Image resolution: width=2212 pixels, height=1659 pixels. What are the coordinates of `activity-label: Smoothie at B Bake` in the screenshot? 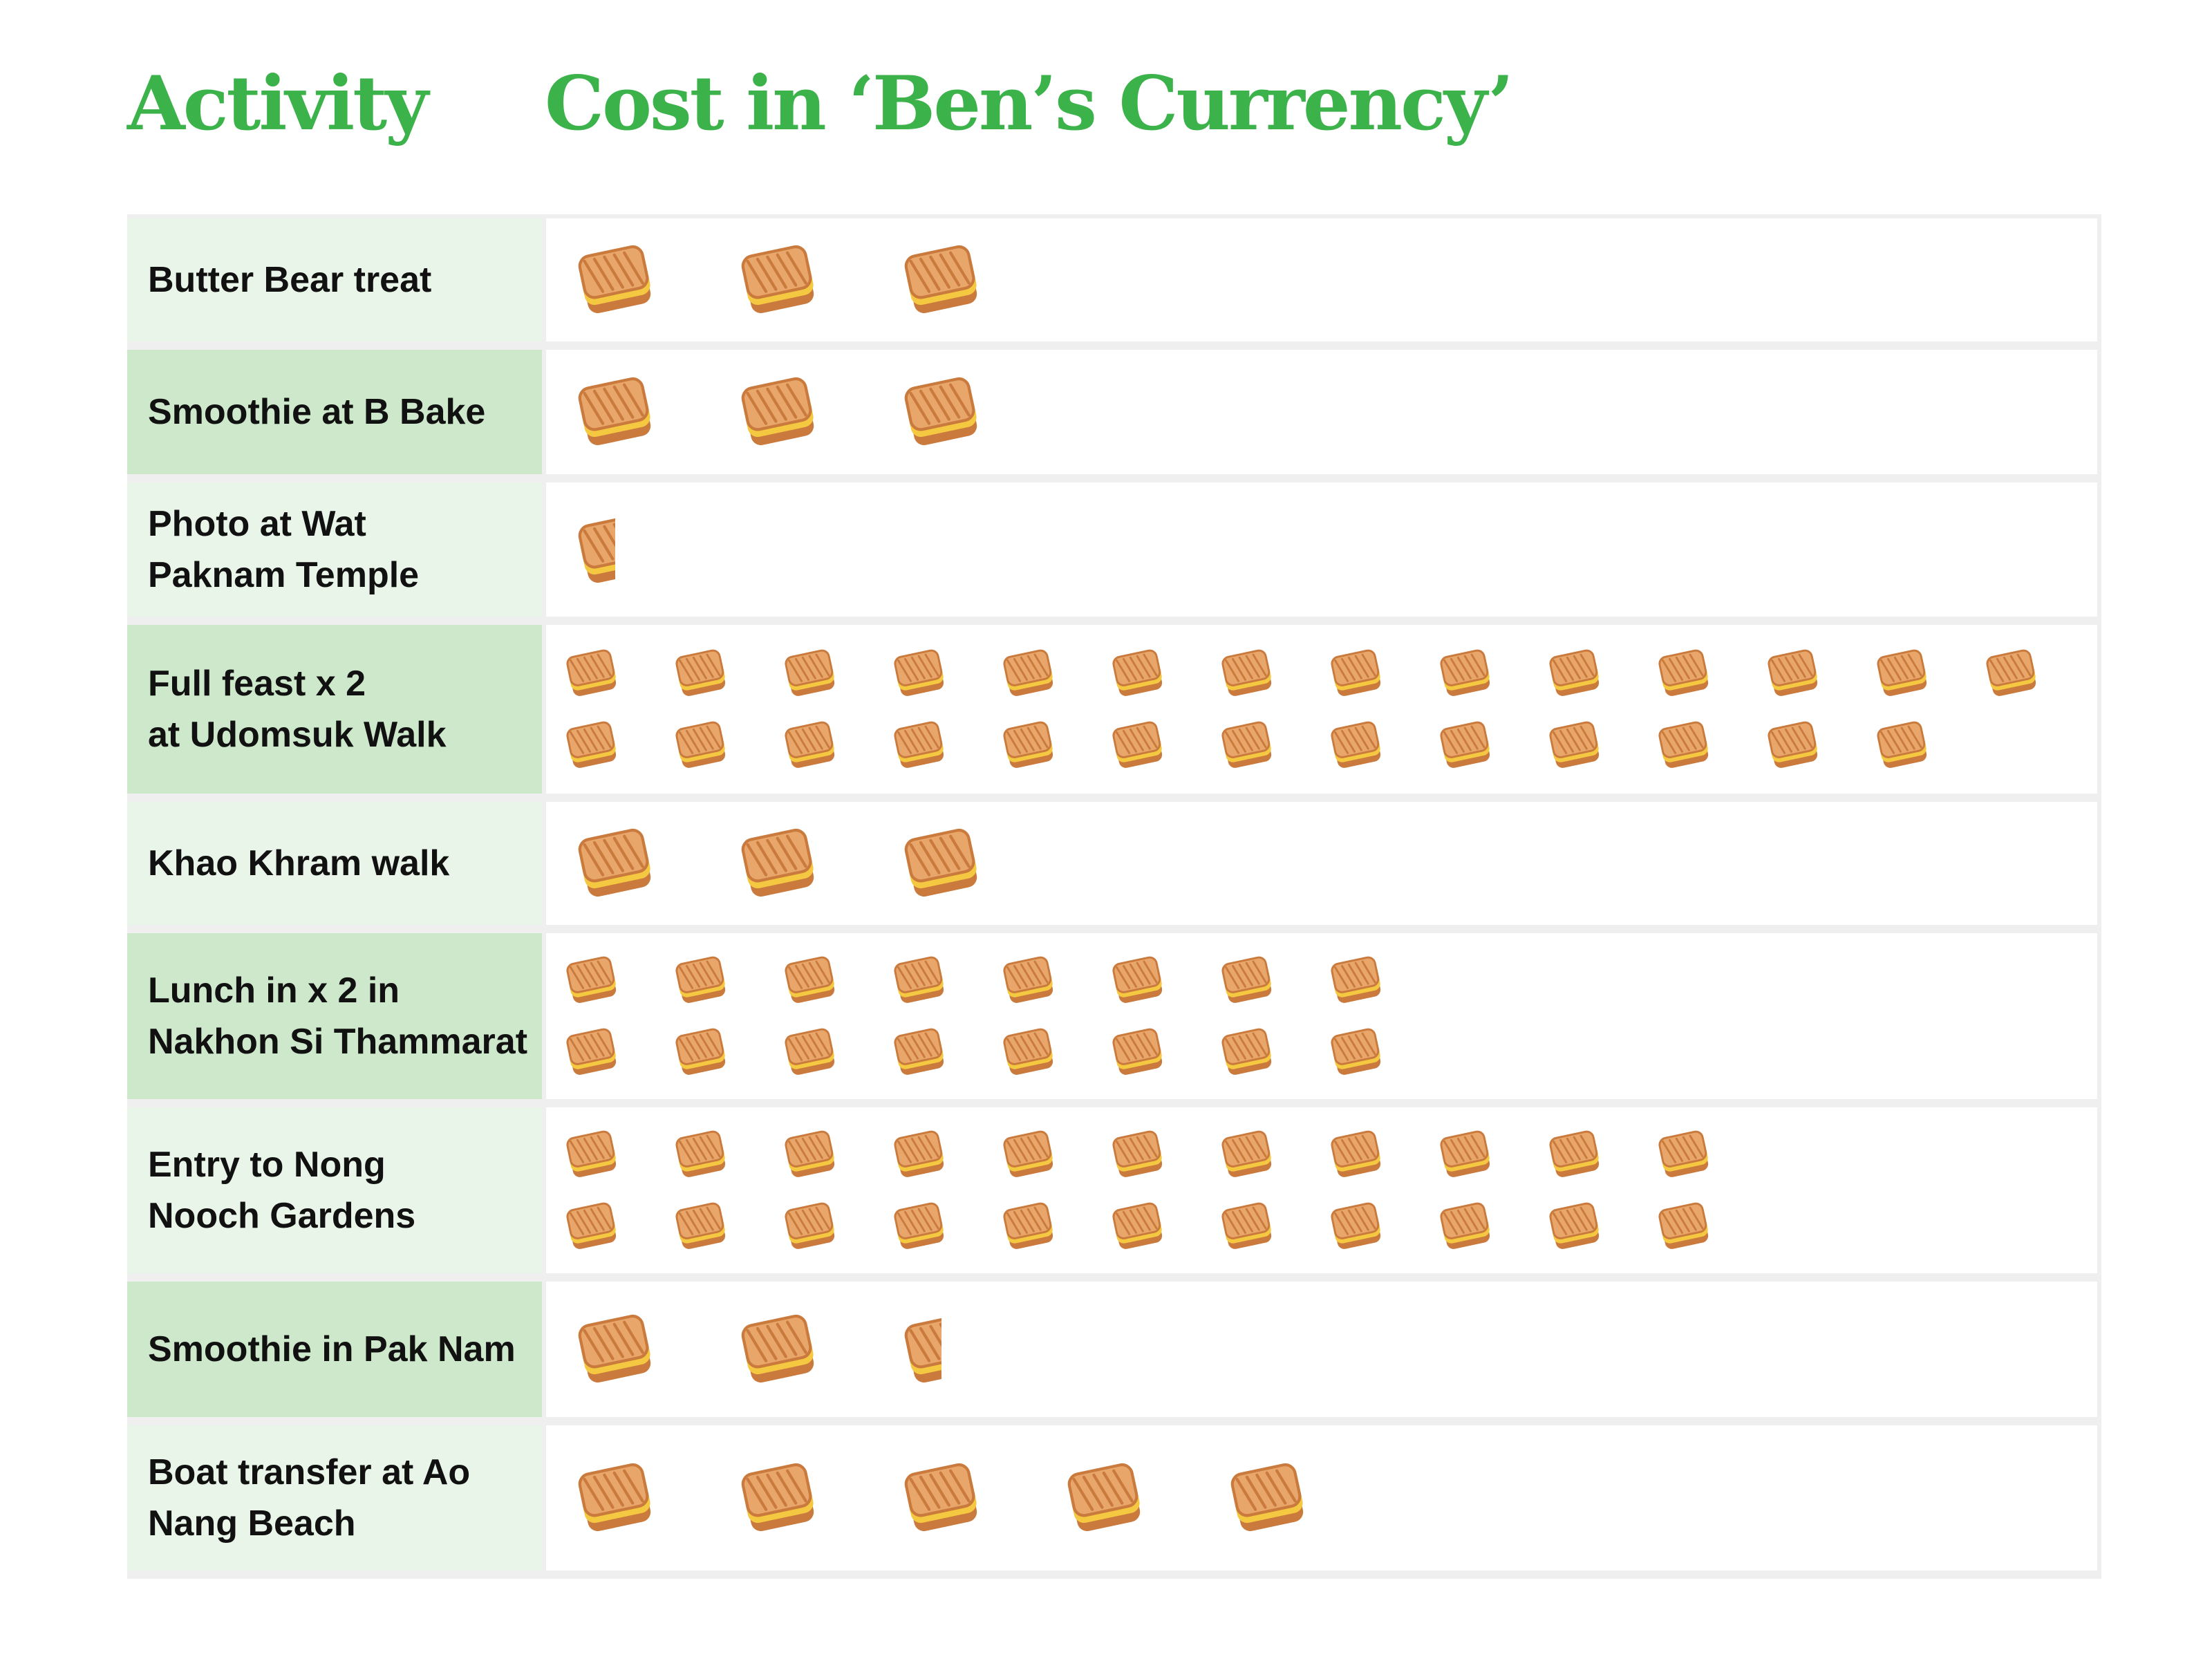 It's located at (334, 412).